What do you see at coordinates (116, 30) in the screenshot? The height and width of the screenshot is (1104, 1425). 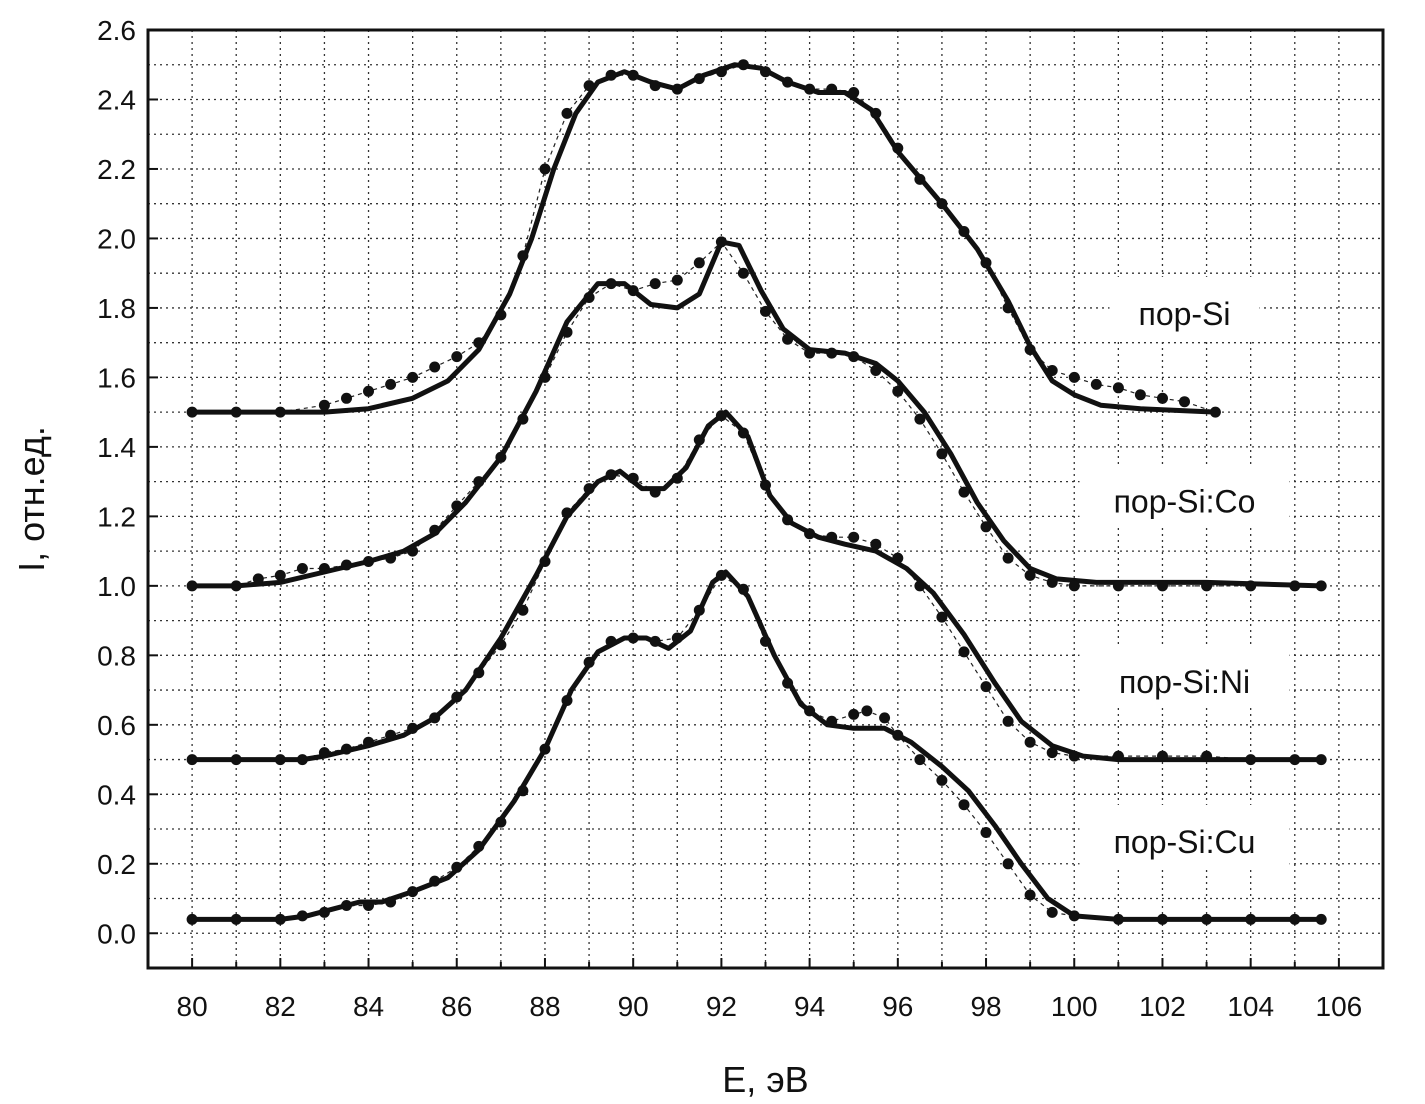 I see `y-tick-label: 2.6` at bounding box center [116, 30].